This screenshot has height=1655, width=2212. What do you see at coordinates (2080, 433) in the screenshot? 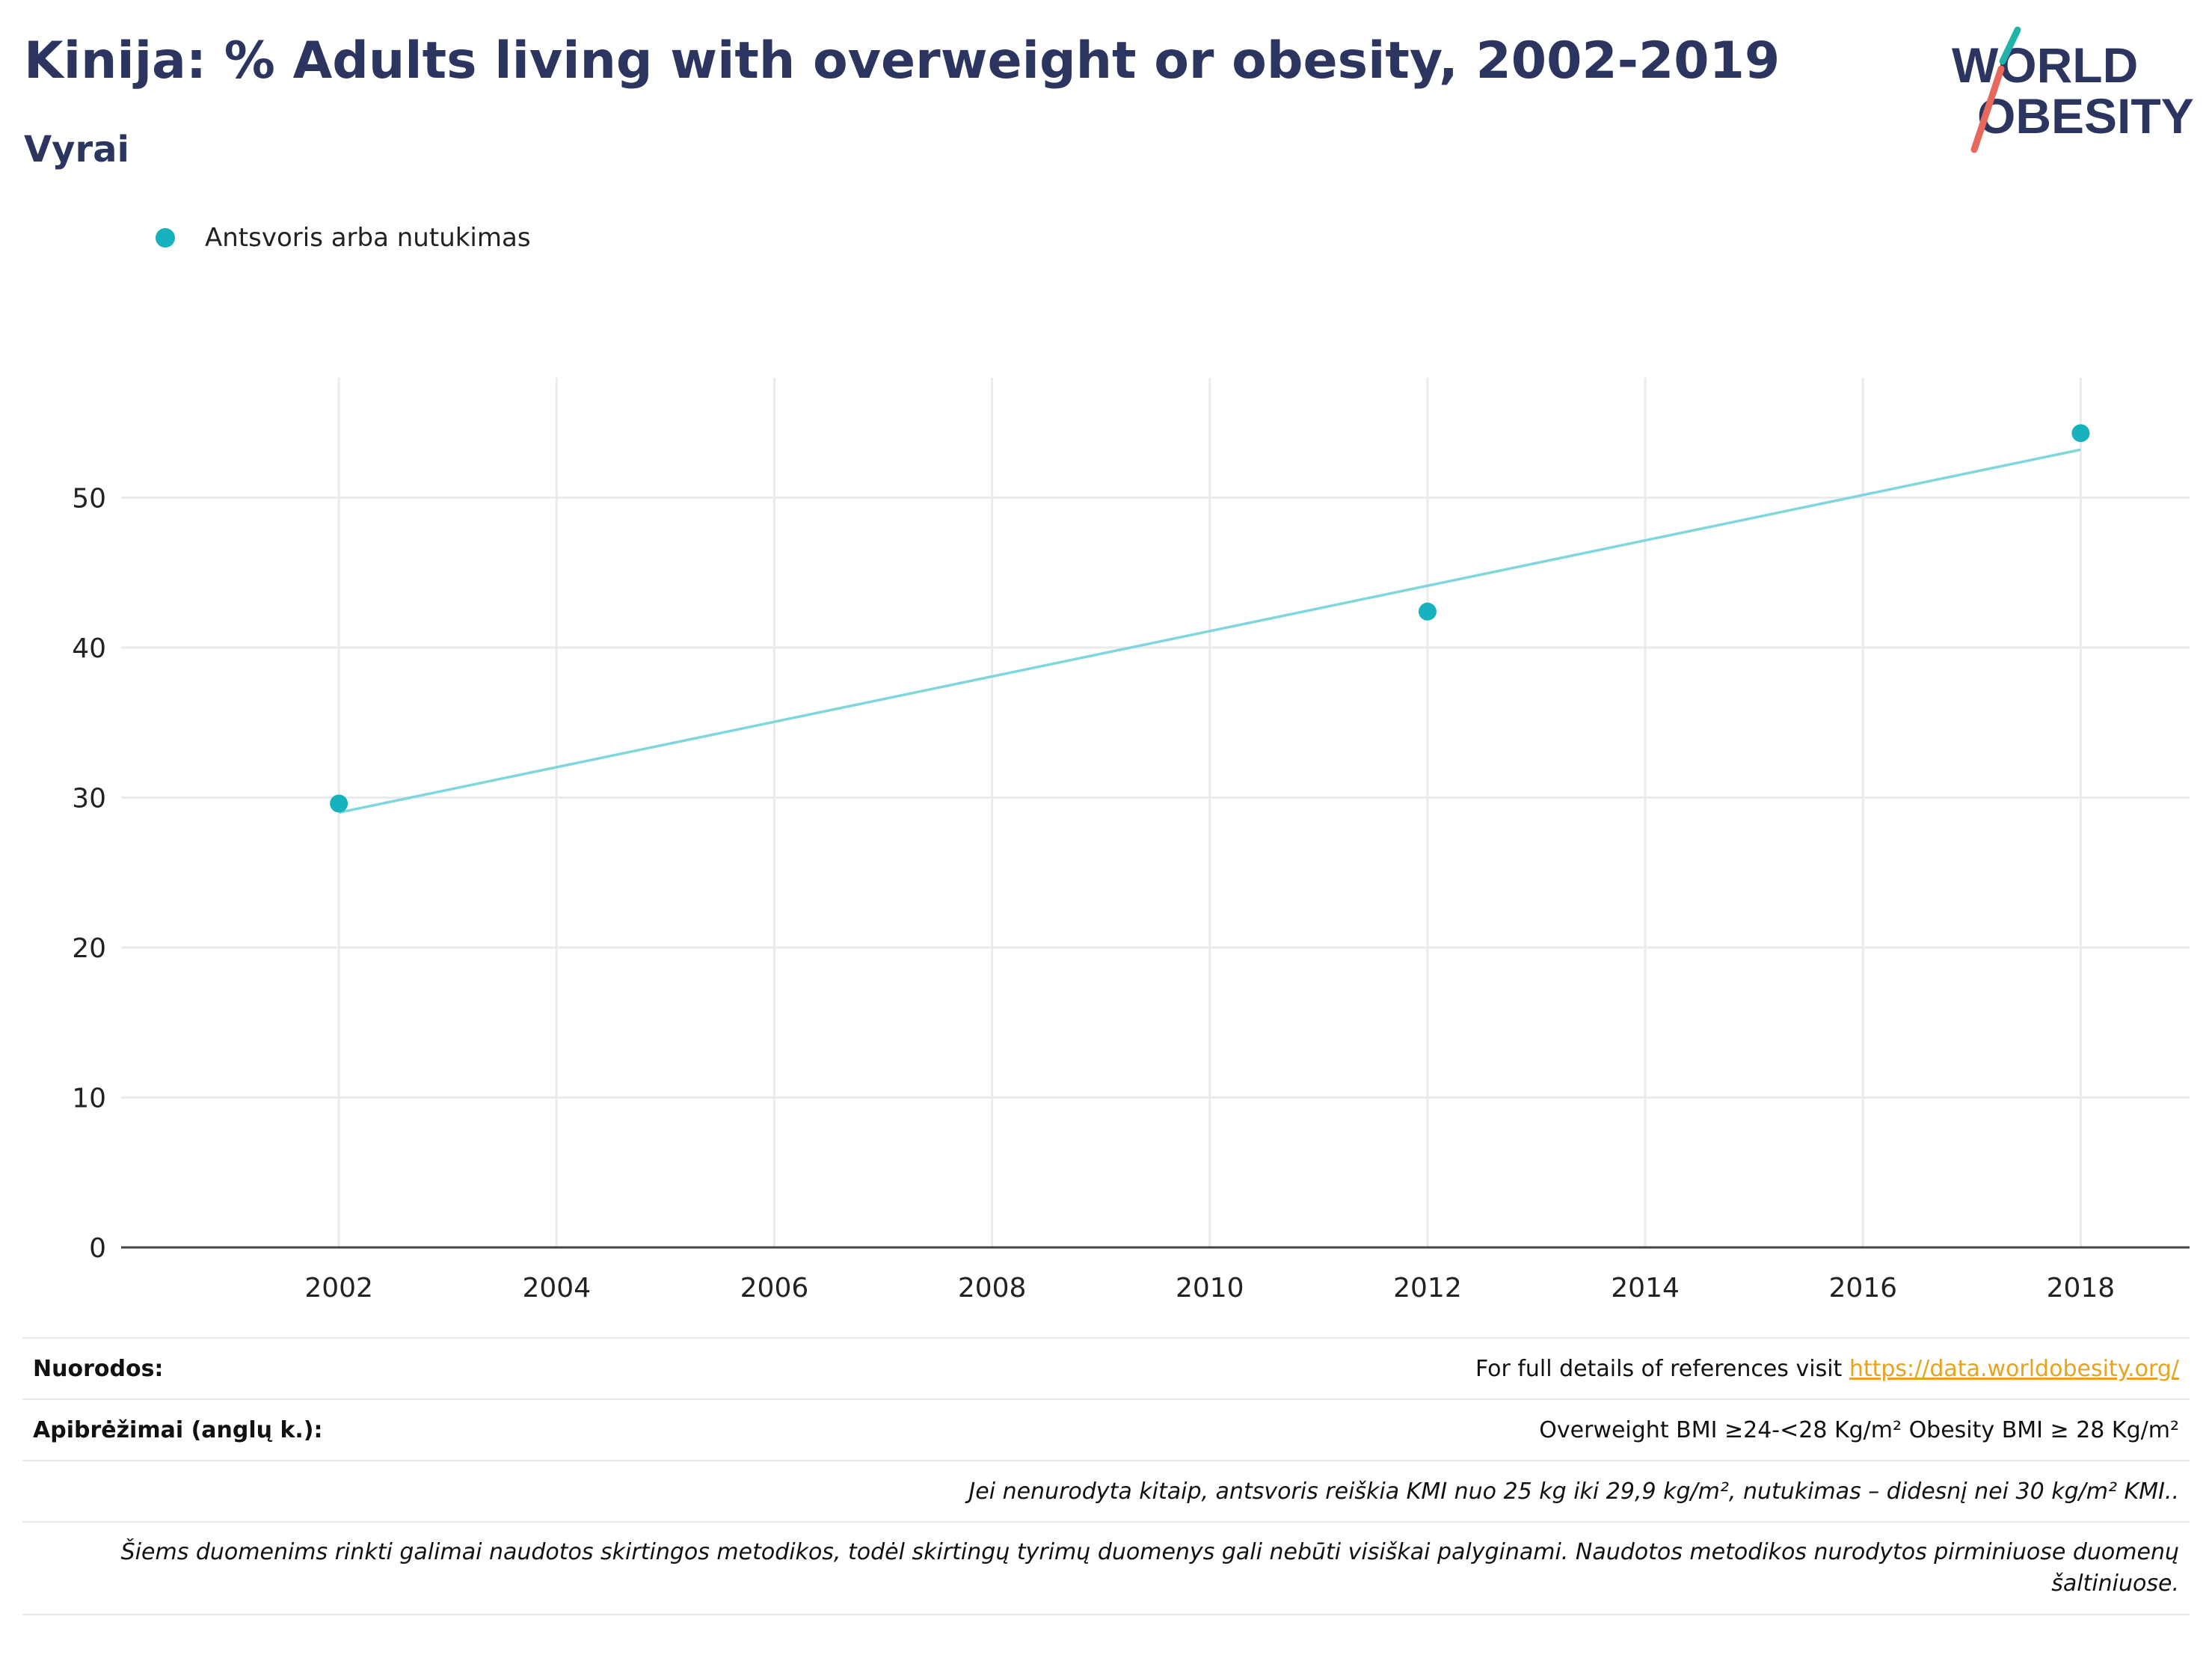
I see `data-point-2018` at bounding box center [2080, 433].